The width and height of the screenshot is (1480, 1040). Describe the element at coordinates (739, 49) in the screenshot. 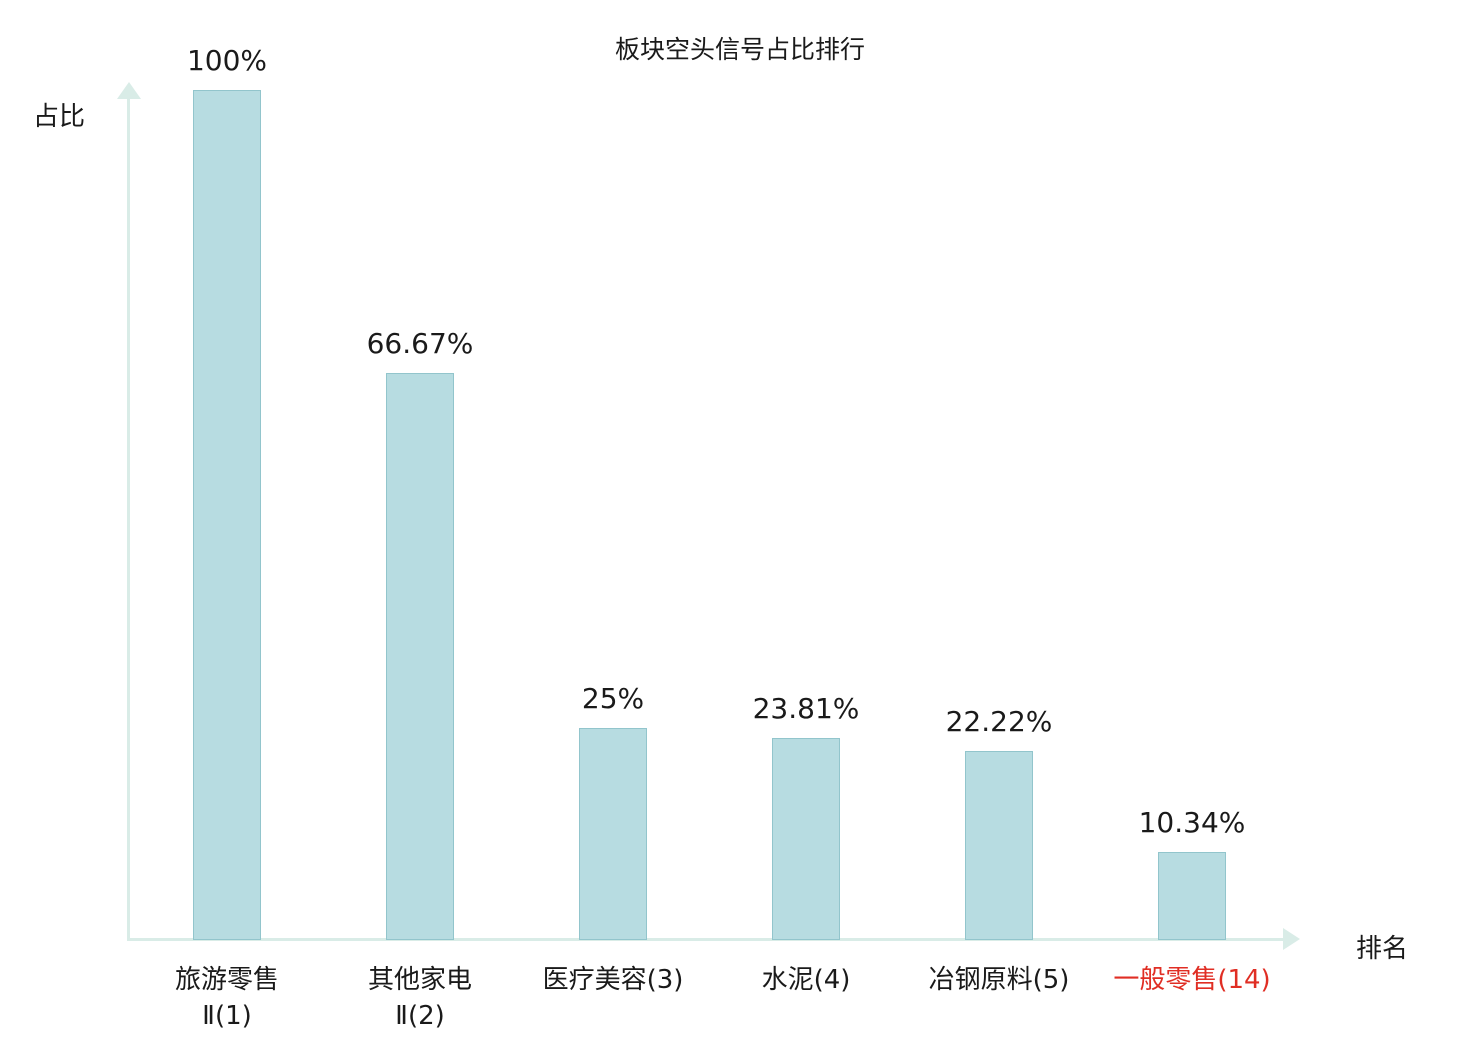

I see `chart-title: 板块空头信号占比排行` at that location.